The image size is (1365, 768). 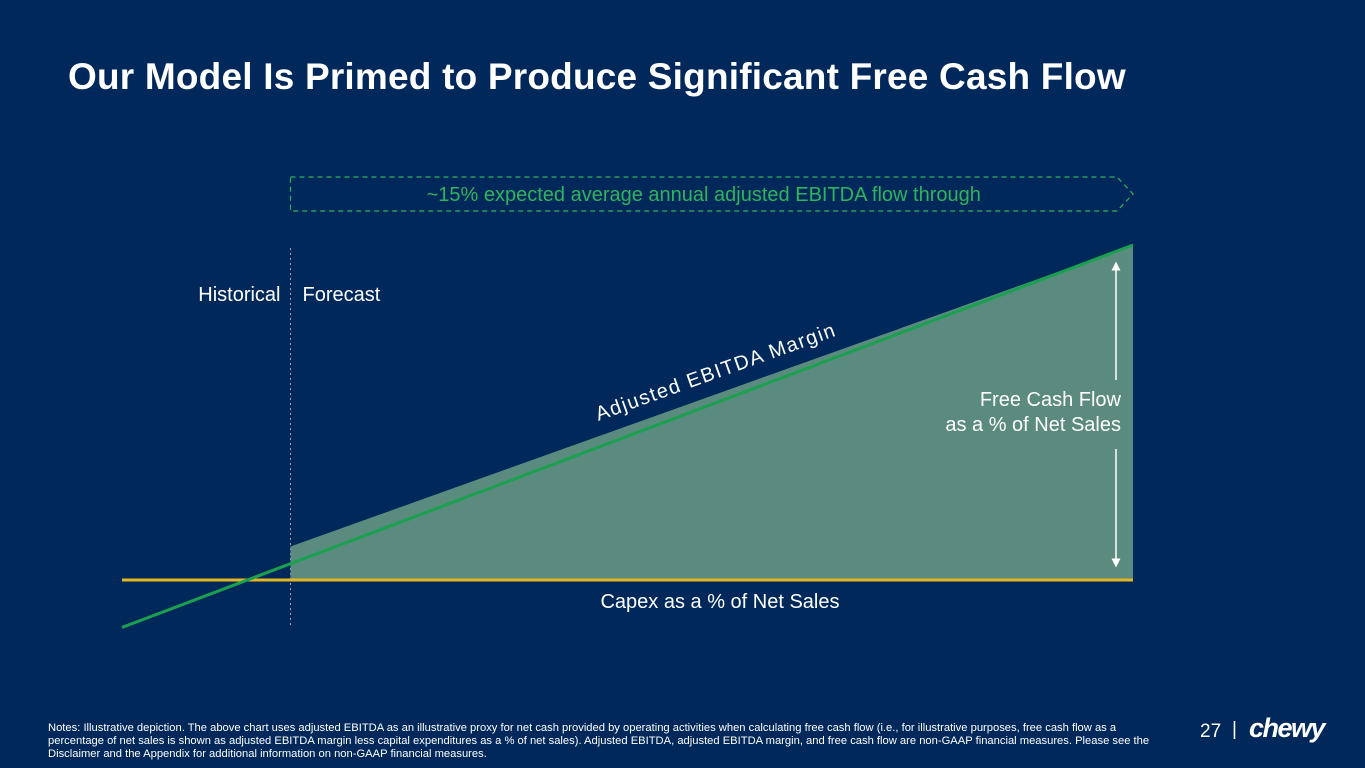 I want to click on chewy-logo: chewy, so click(x=1287, y=728).